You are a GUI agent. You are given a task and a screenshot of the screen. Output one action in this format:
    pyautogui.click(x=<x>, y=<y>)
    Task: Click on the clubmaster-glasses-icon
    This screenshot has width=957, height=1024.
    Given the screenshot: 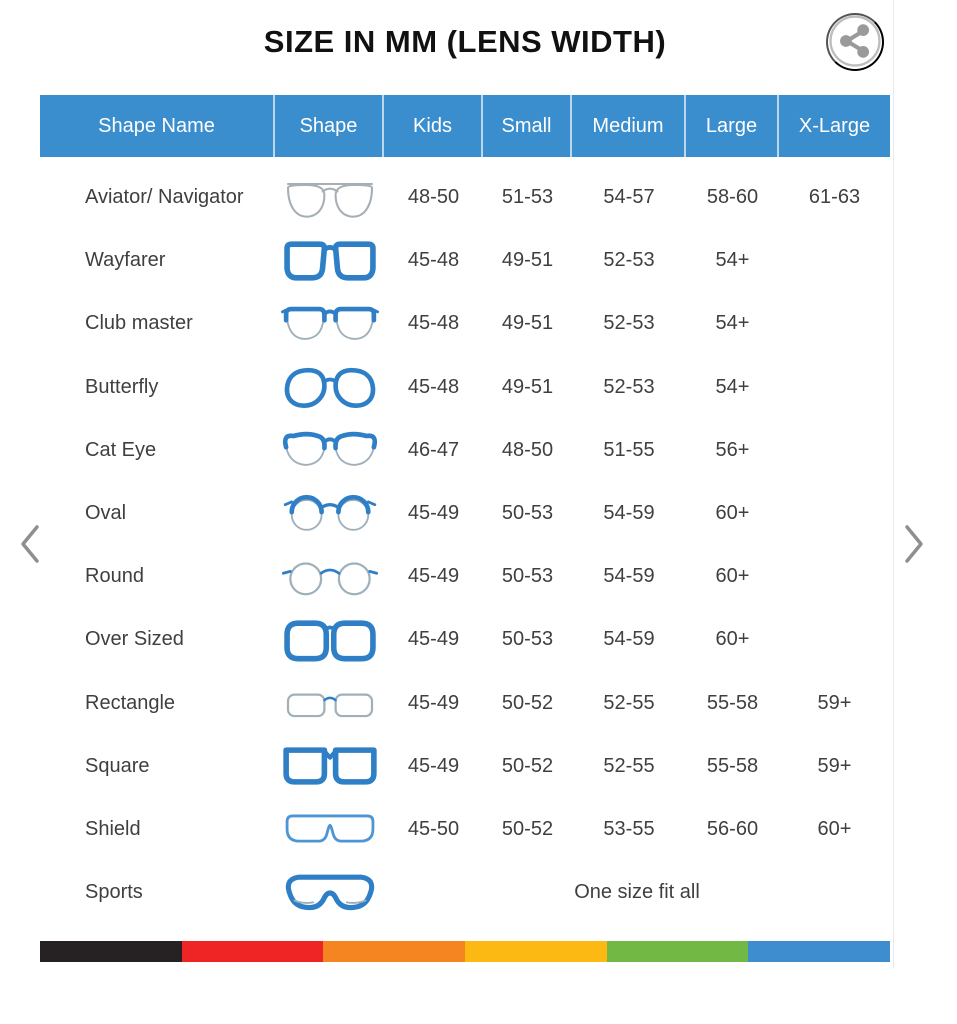 What is the action you would take?
    pyautogui.click(x=329, y=324)
    